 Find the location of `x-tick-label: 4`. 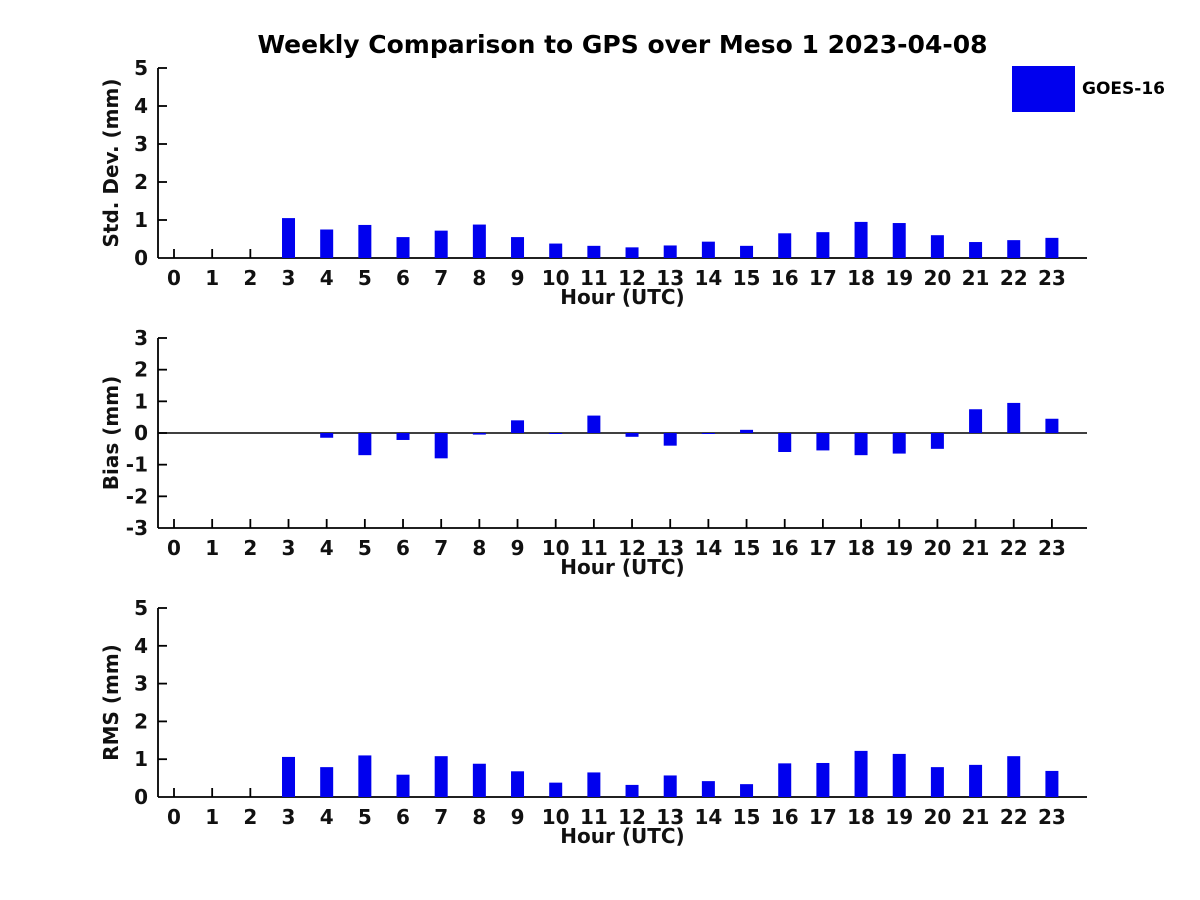

x-tick-label: 4 is located at coordinates (327, 278).